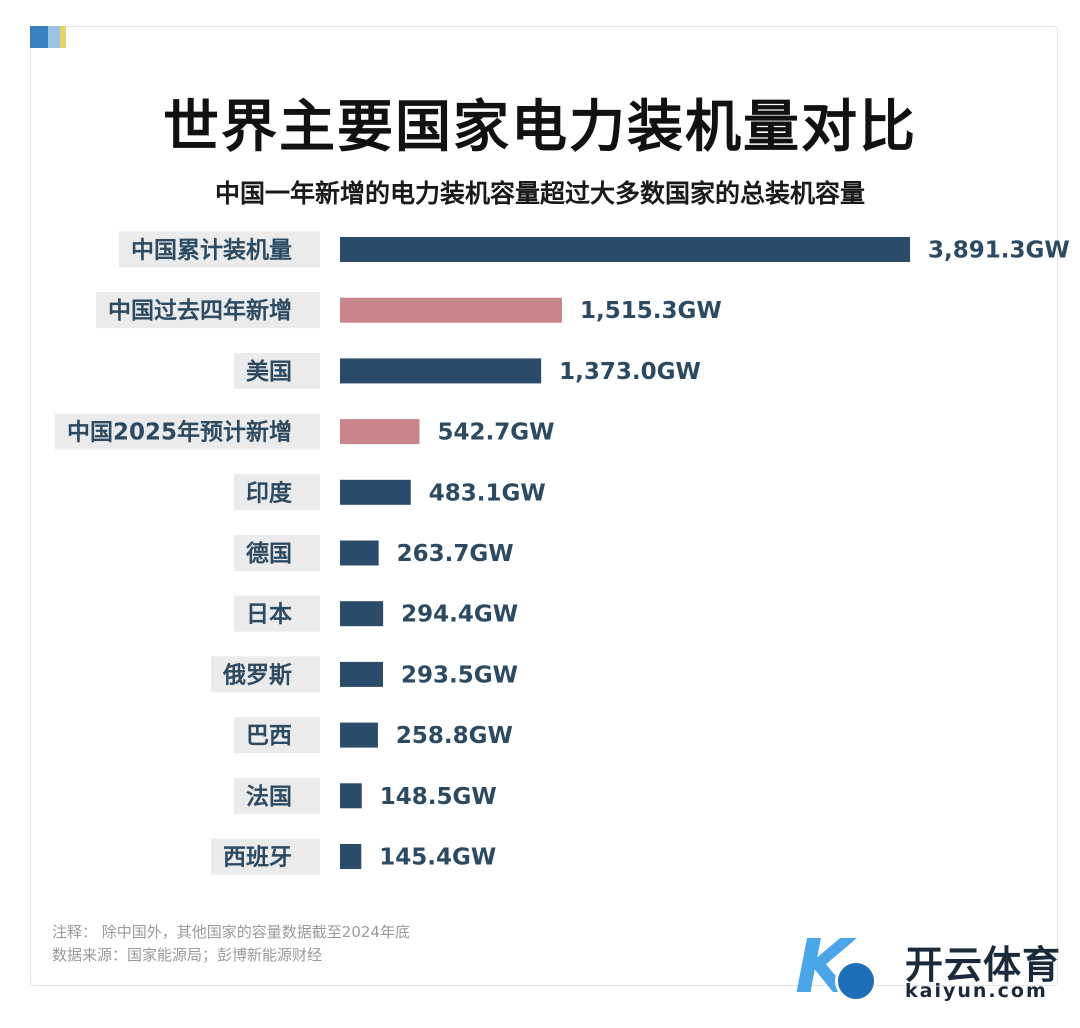  What do you see at coordinates (211, 251) in the screenshot?
I see `category-label: 中国累计装机量` at bounding box center [211, 251].